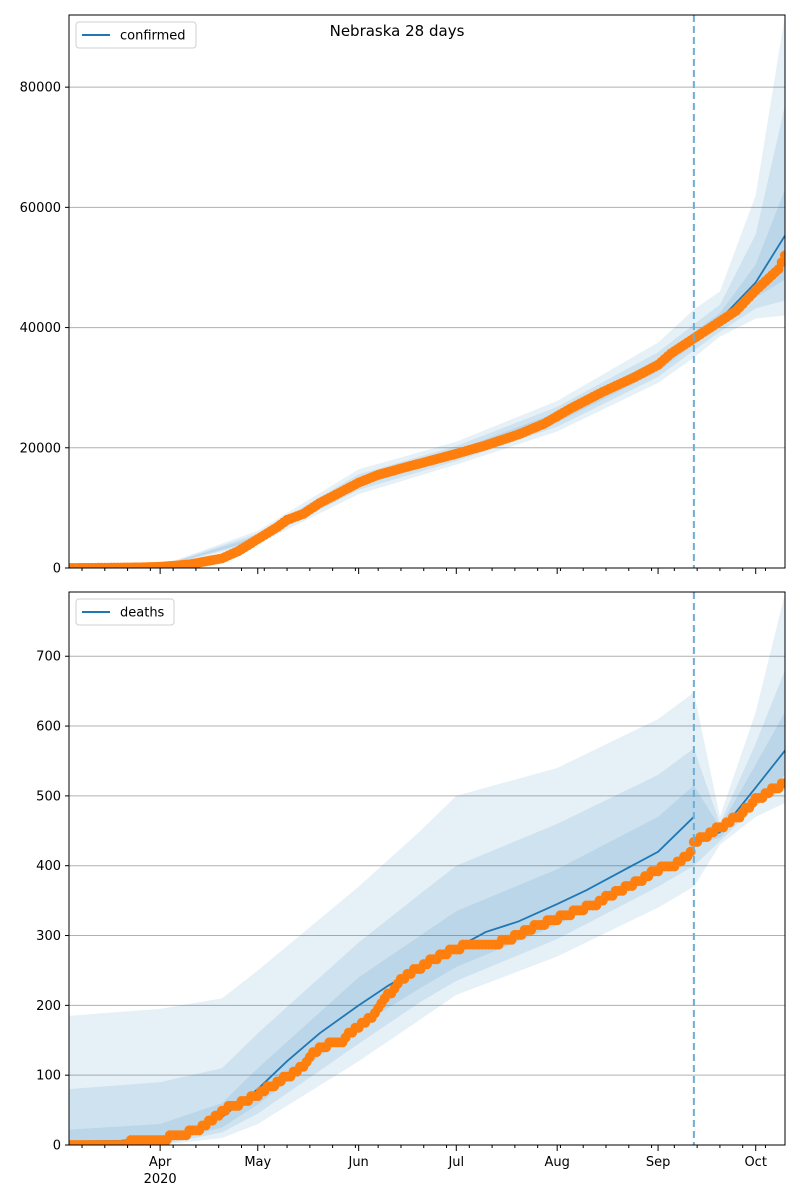  Describe the element at coordinates (40, 328) in the screenshot. I see `y-tick-label: 40000` at that location.